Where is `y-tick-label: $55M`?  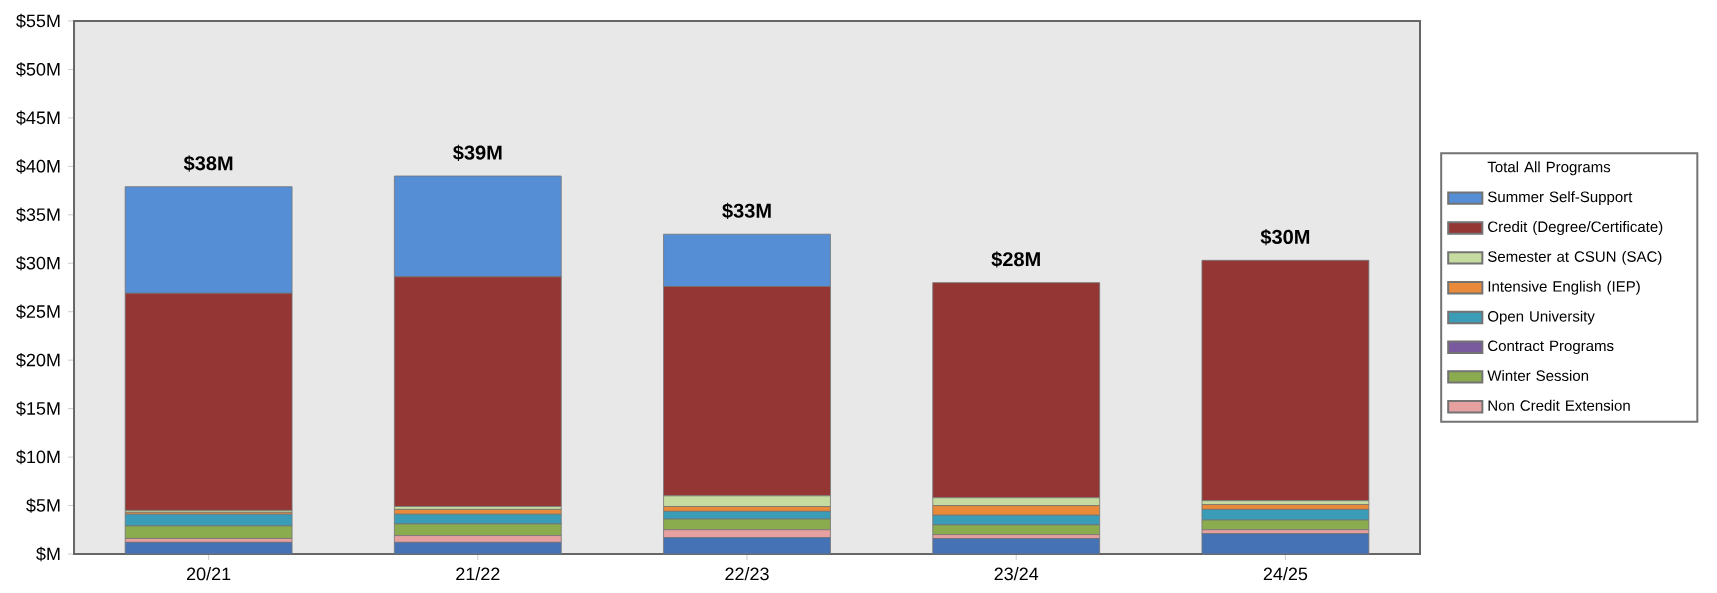 y-tick-label: $55M is located at coordinates (38, 21).